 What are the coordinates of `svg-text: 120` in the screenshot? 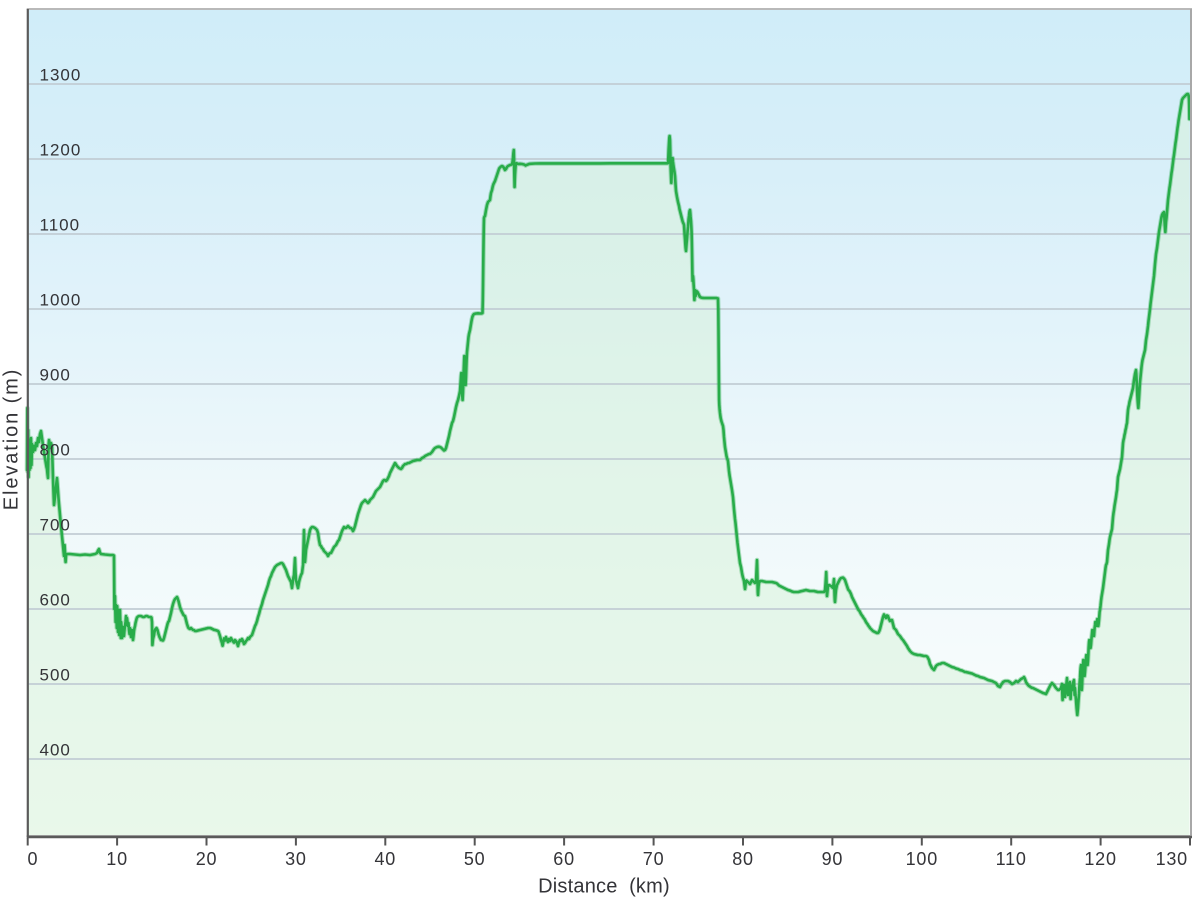 It's located at (1100, 859).